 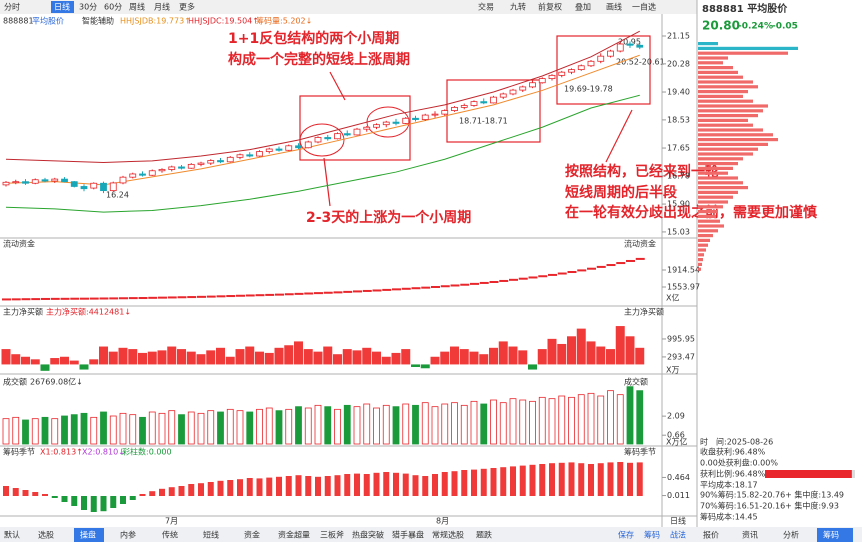 I want to click on tab: 保存, so click(x=626, y=535).